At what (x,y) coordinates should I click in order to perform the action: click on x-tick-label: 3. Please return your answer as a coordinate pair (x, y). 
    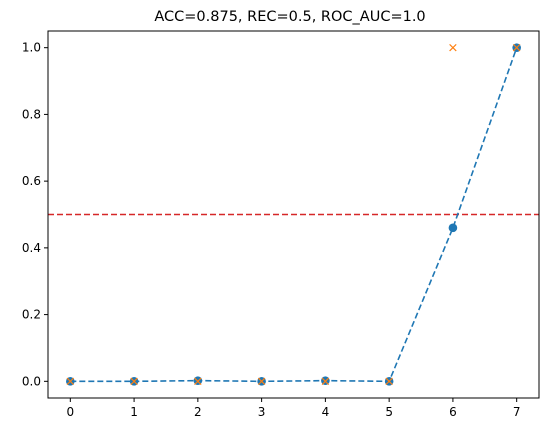
    Looking at the image, I should click on (262, 412).